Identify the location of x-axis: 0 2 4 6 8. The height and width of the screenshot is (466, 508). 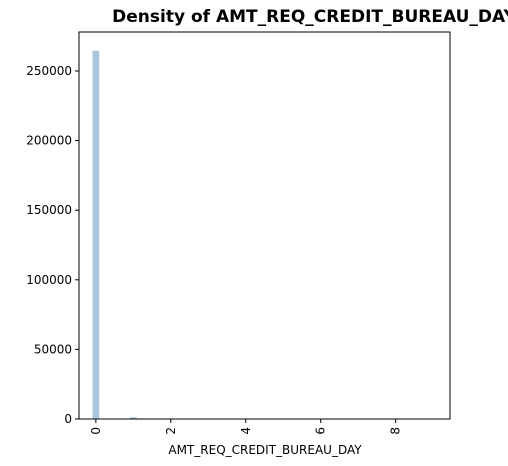
(246, 427).